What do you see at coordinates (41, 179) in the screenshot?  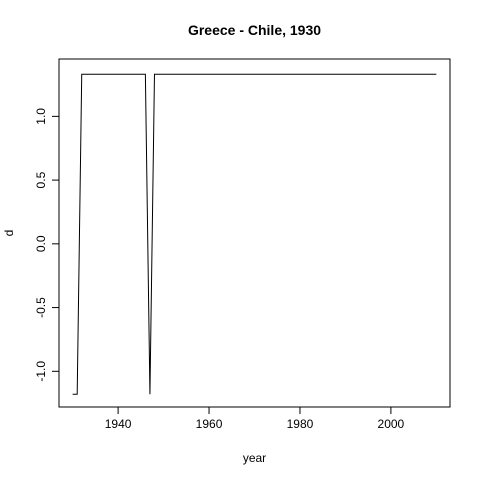 I see `y-tick-label: 0.5` at bounding box center [41, 179].